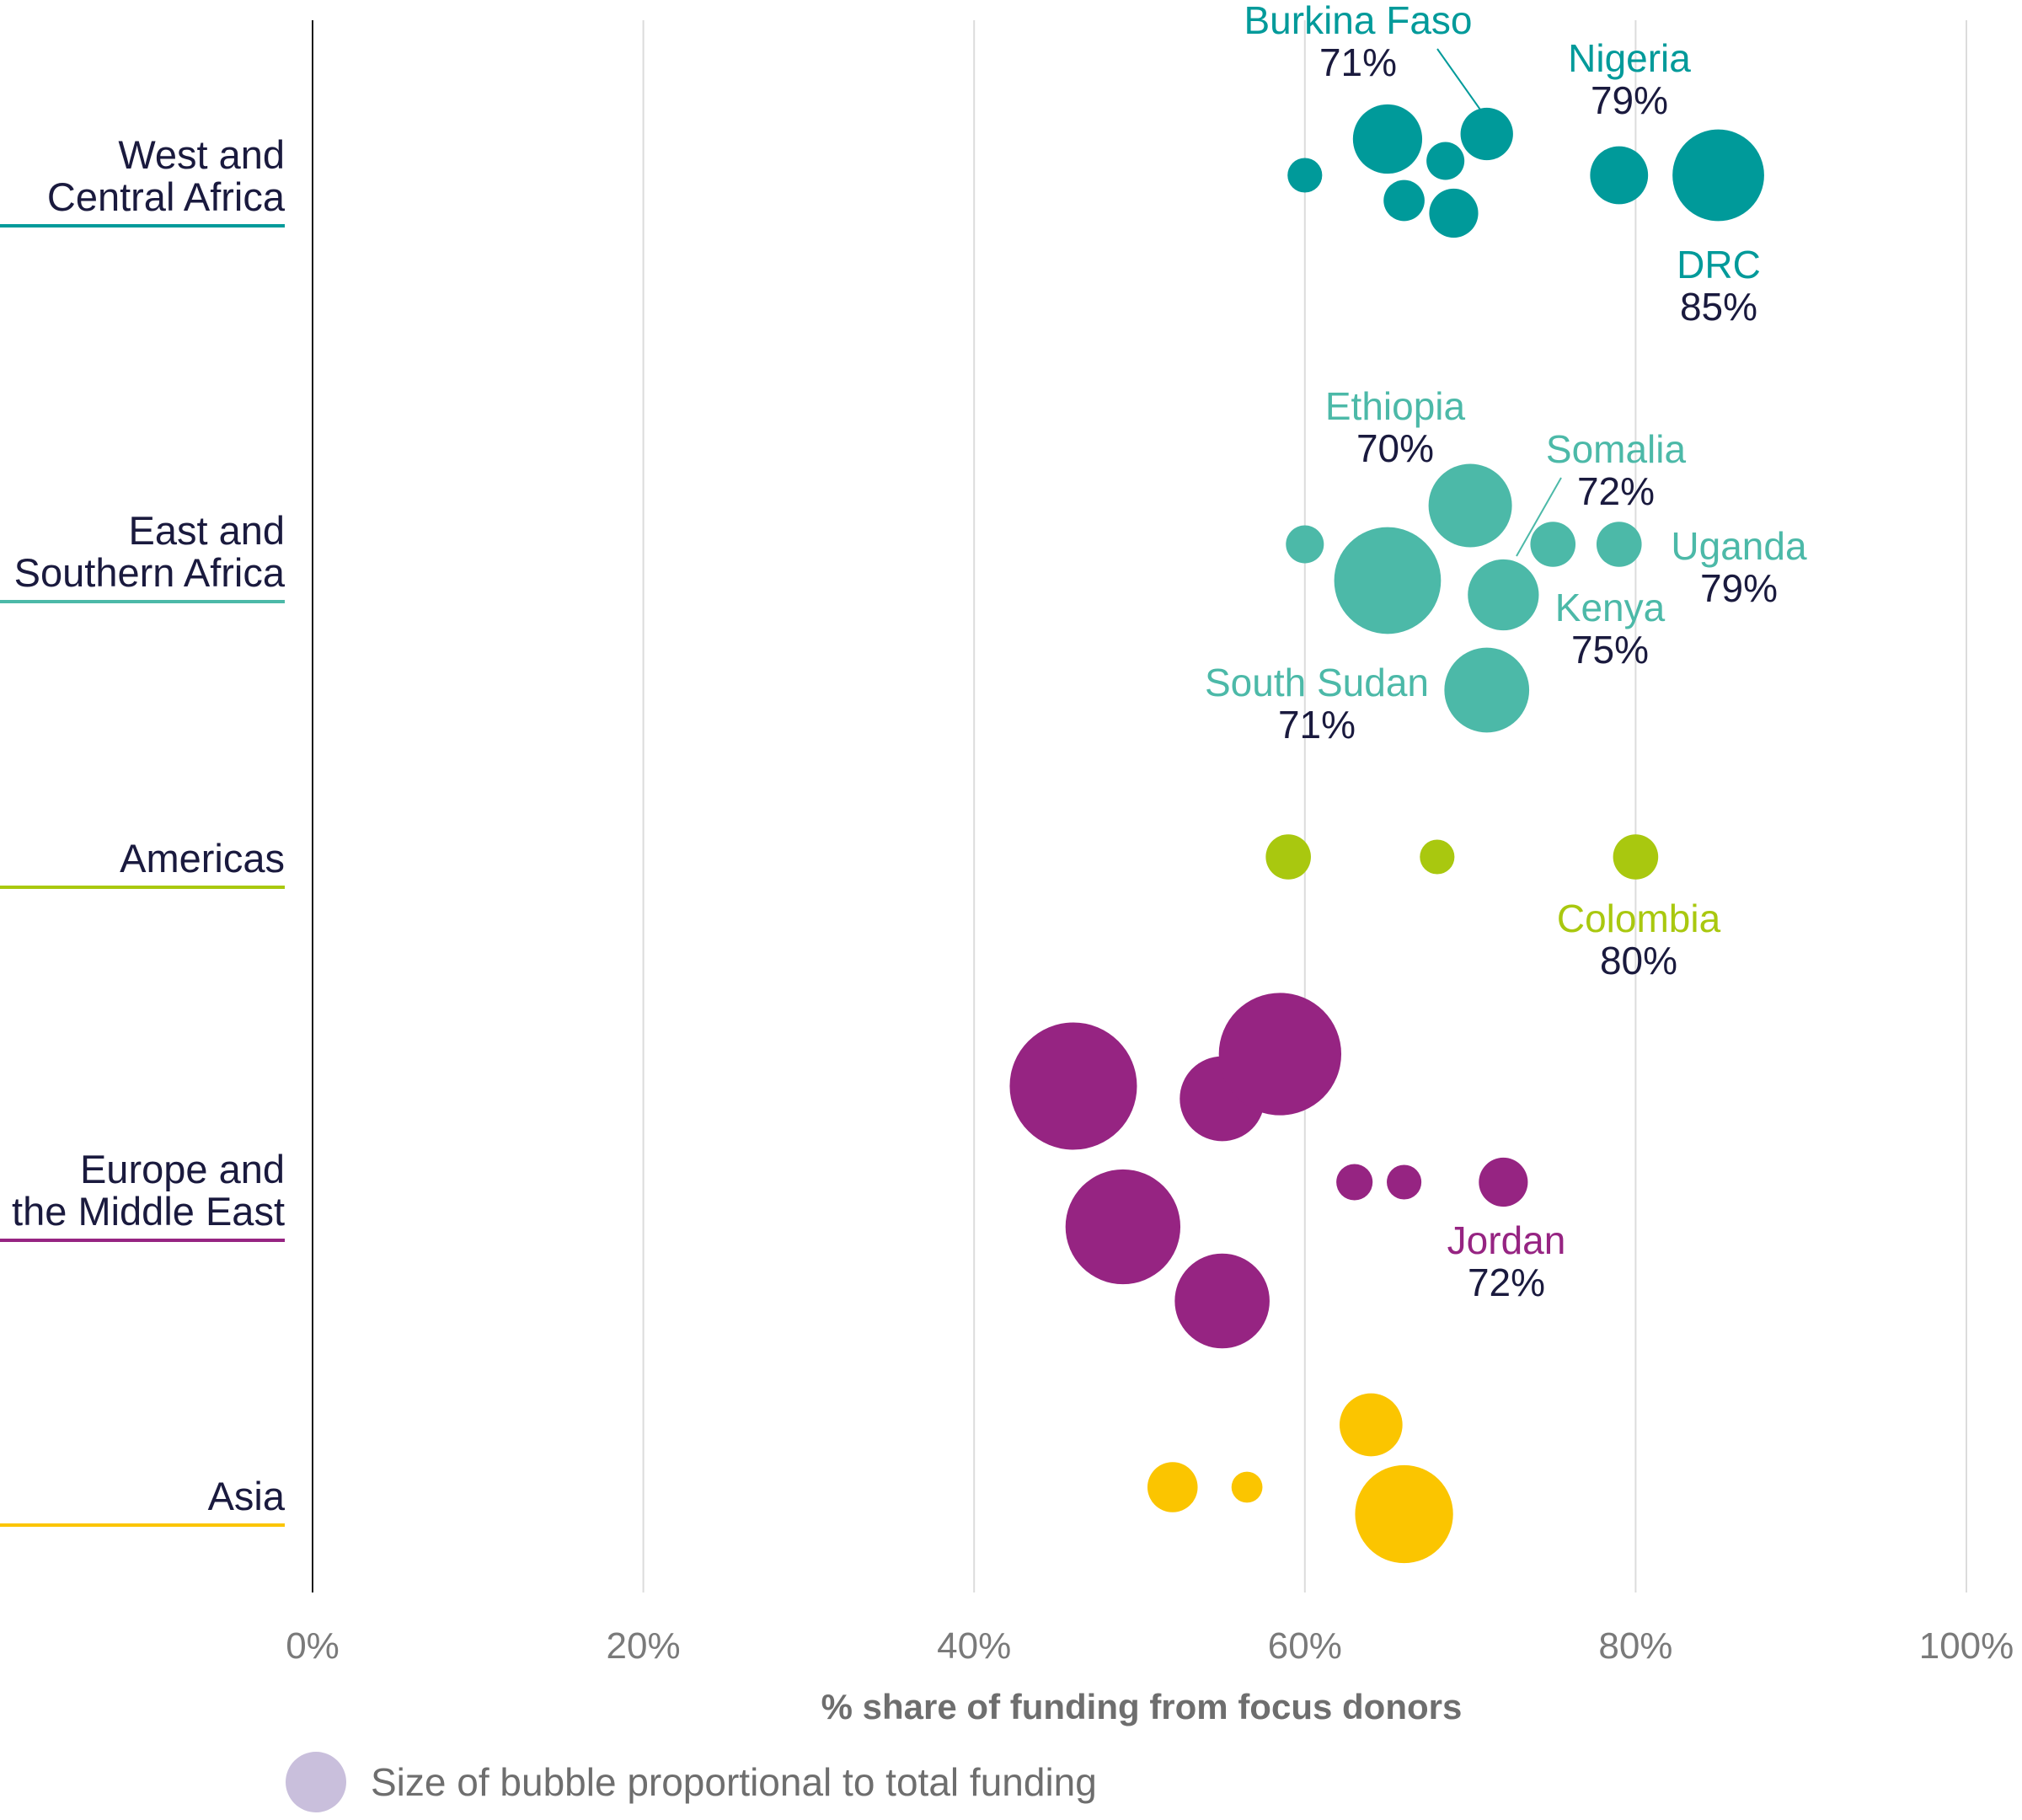 This screenshot has height=1820, width=2022. I want to click on country-name: Uganda, so click(1739, 546).